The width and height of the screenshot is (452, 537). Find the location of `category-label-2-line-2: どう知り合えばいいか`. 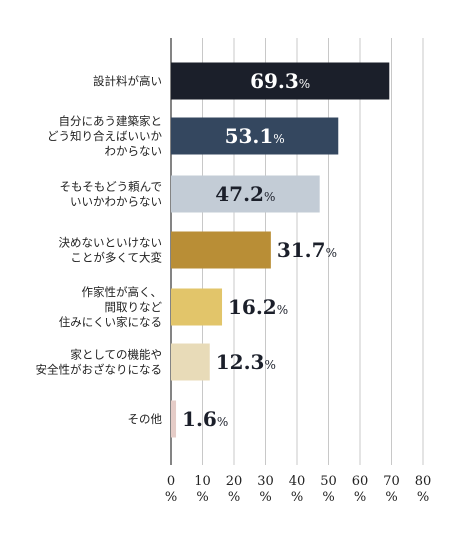

category-label-2-line-2: どう知り合えばいいか is located at coordinates (104, 136).